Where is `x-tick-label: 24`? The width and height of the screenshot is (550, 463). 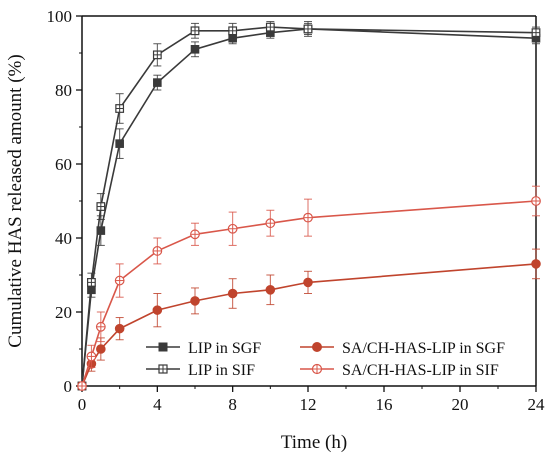 x-tick-label: 24 is located at coordinates (537, 404).